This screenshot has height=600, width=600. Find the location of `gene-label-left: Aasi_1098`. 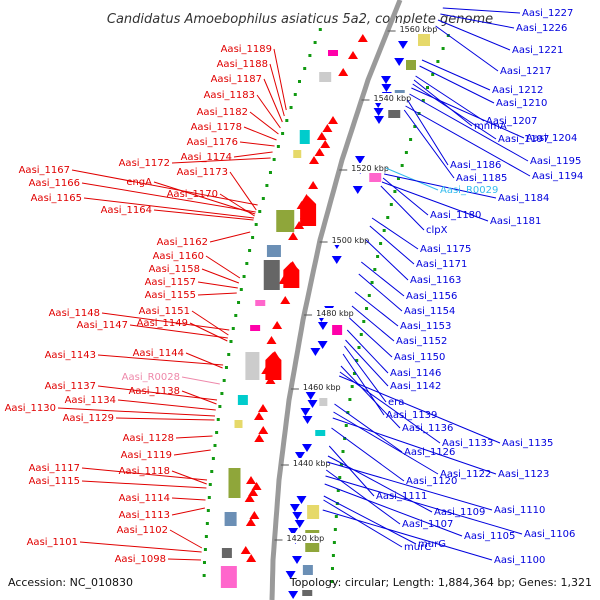

gene-label-left: Aasi_1098 is located at coordinates (140, 559).